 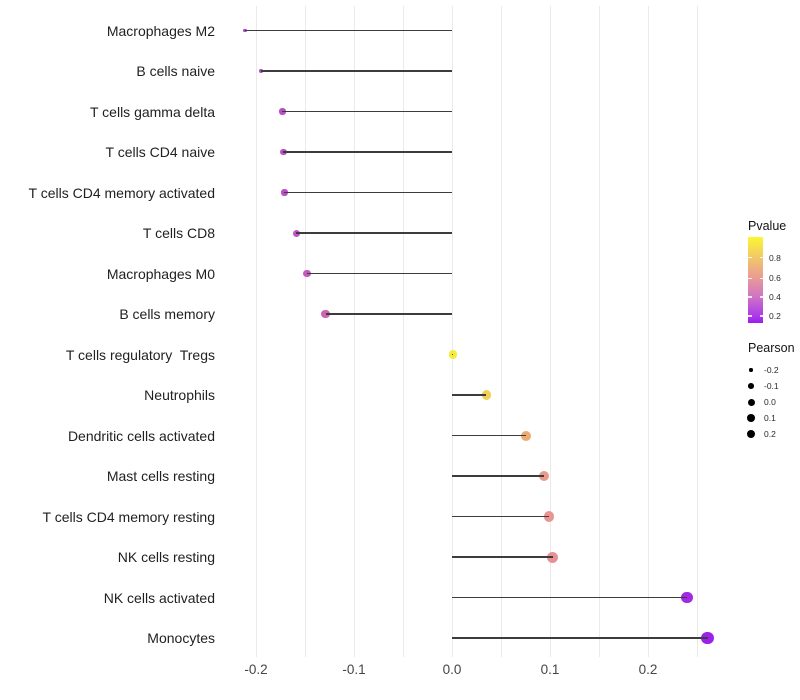 I want to click on y-axis-label: Macrophages M2, so click(x=160, y=30).